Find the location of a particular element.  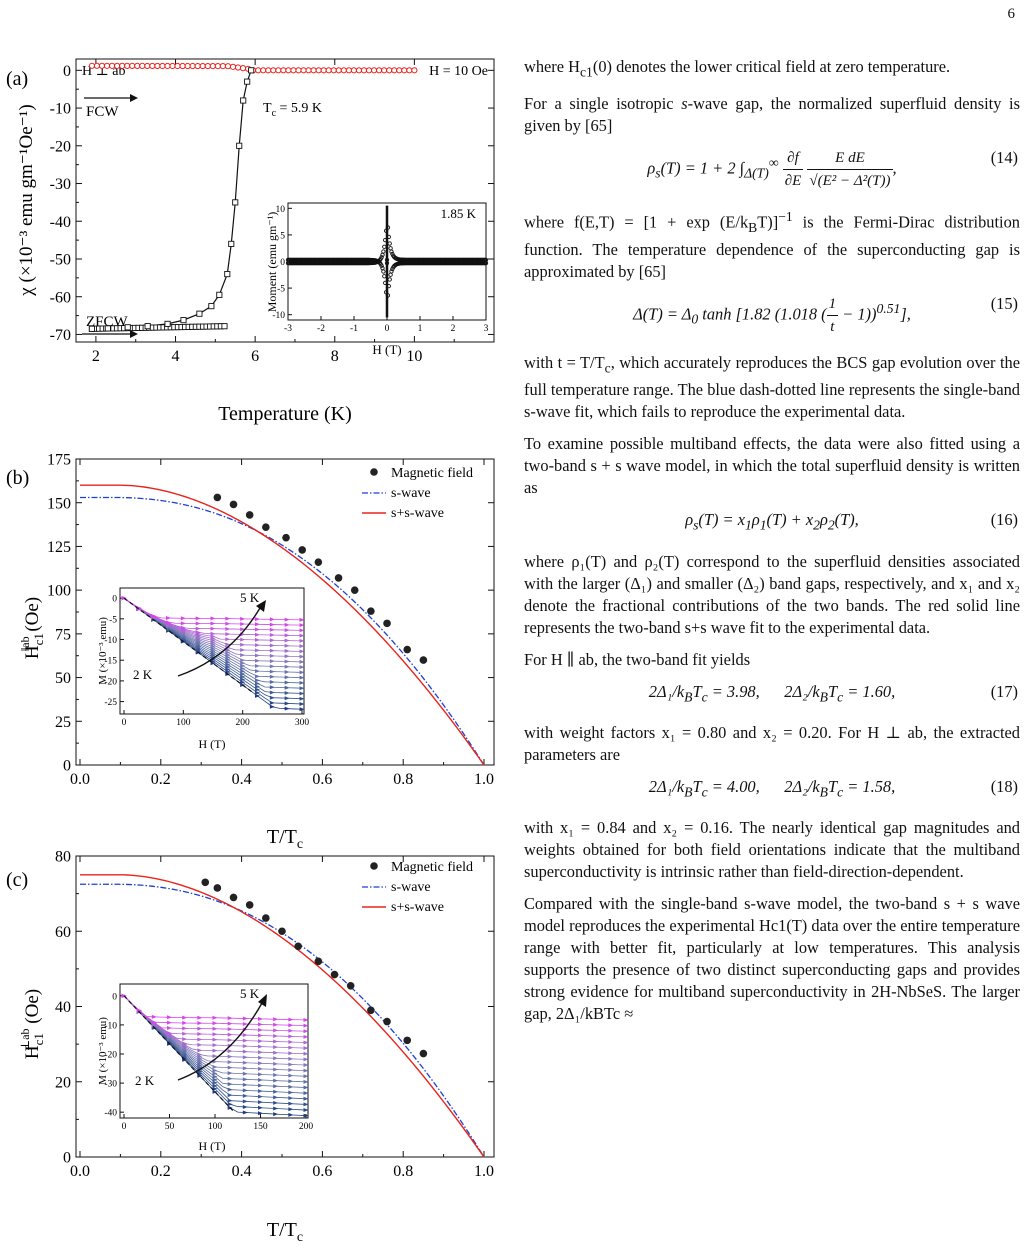

annot-h-10oe: H = 10 Oe is located at coordinates (458, 71).